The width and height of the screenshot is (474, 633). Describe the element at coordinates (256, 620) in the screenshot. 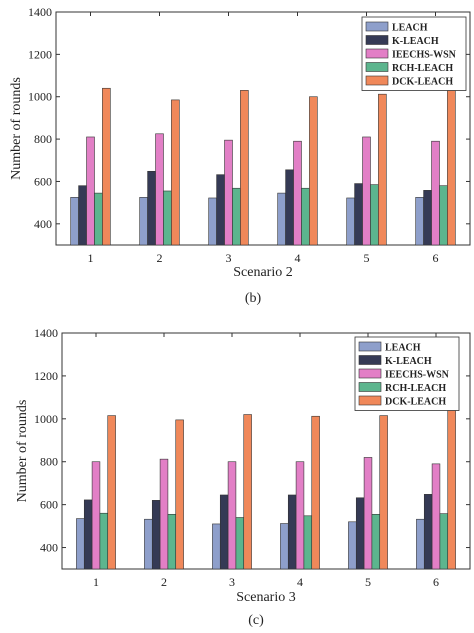

I see `panel-caption: (c)` at that location.